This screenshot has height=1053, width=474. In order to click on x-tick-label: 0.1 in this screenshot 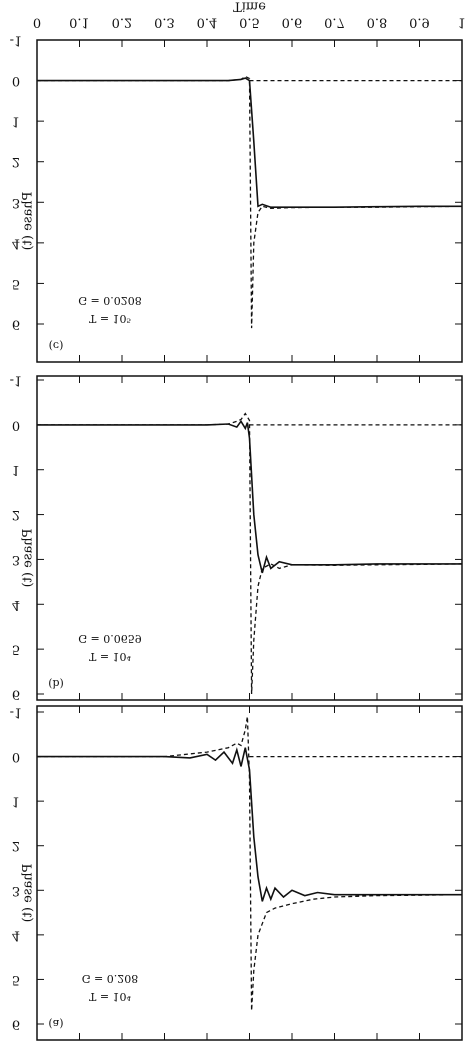, I will do `click(79, 22)`.